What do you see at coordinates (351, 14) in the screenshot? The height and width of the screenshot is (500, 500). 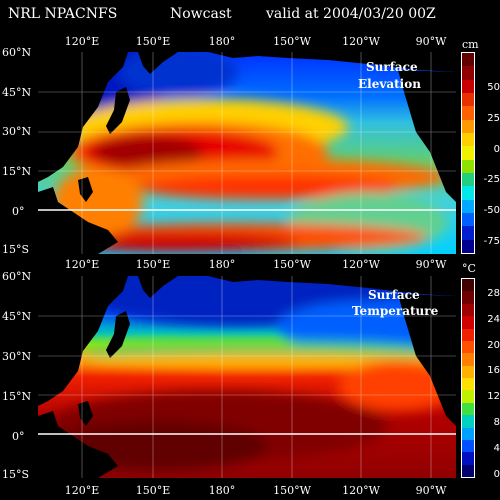 I see `valid-time: valid at 2004/03/20 00Z` at bounding box center [351, 14].